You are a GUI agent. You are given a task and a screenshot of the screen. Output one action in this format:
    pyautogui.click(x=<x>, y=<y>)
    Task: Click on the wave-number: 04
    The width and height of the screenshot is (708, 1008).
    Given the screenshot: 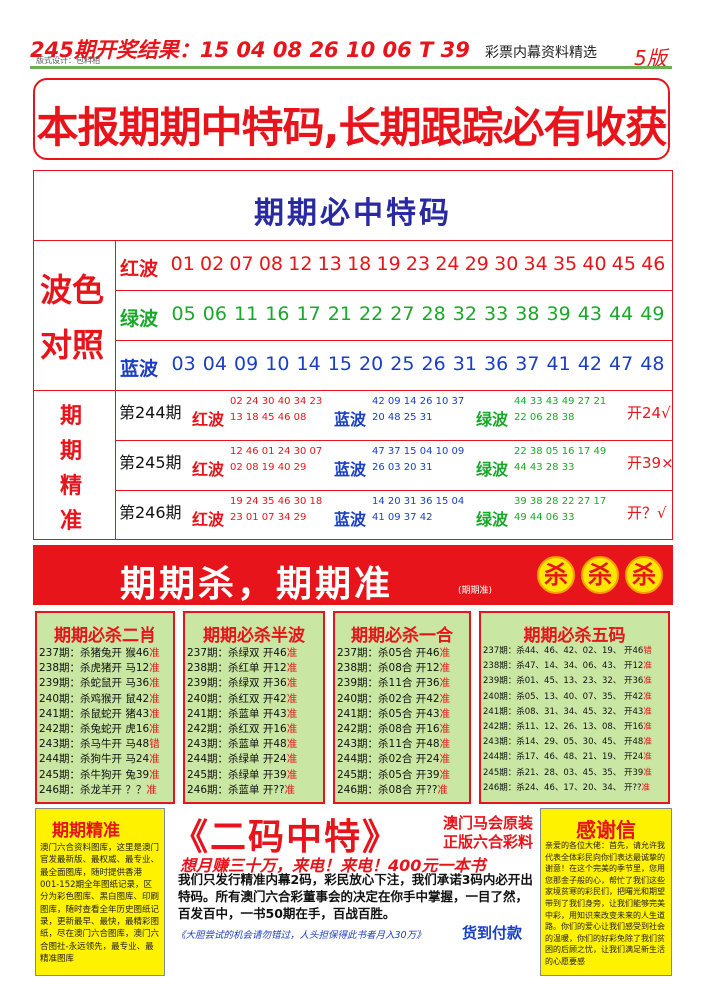 What is the action you would take?
    pyautogui.click(x=214, y=364)
    